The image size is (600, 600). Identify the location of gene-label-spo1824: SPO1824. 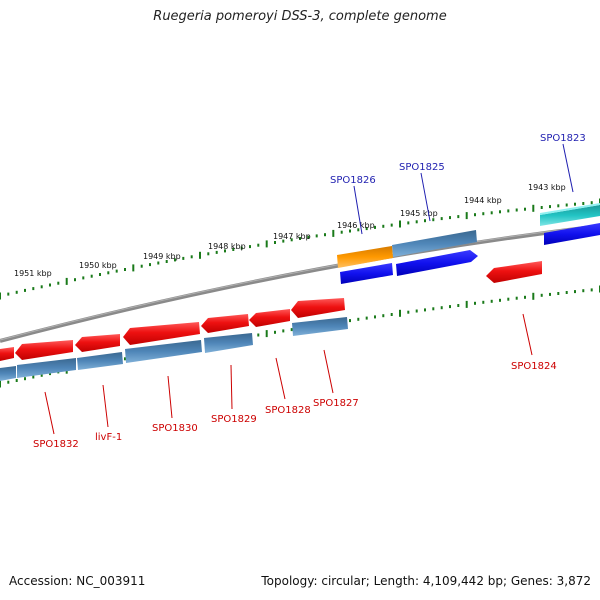
(534, 366).